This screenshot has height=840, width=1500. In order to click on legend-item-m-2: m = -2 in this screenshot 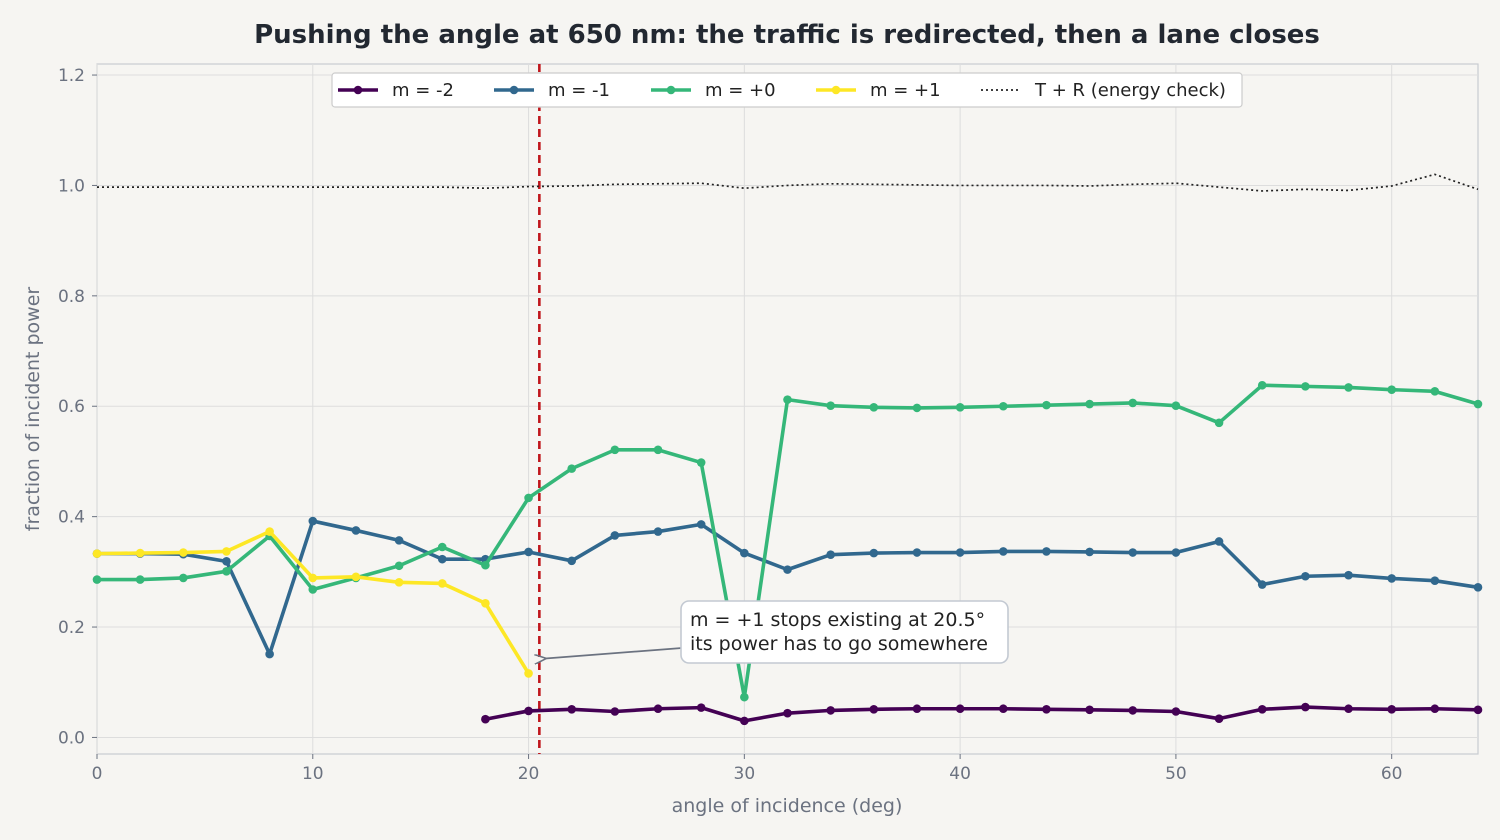, I will do `click(396, 90)`.